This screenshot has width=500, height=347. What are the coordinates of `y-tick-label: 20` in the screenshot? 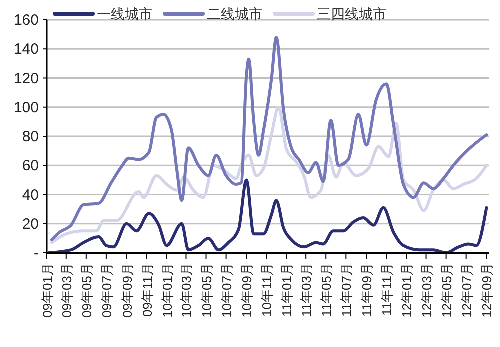 It's located at (30, 224).